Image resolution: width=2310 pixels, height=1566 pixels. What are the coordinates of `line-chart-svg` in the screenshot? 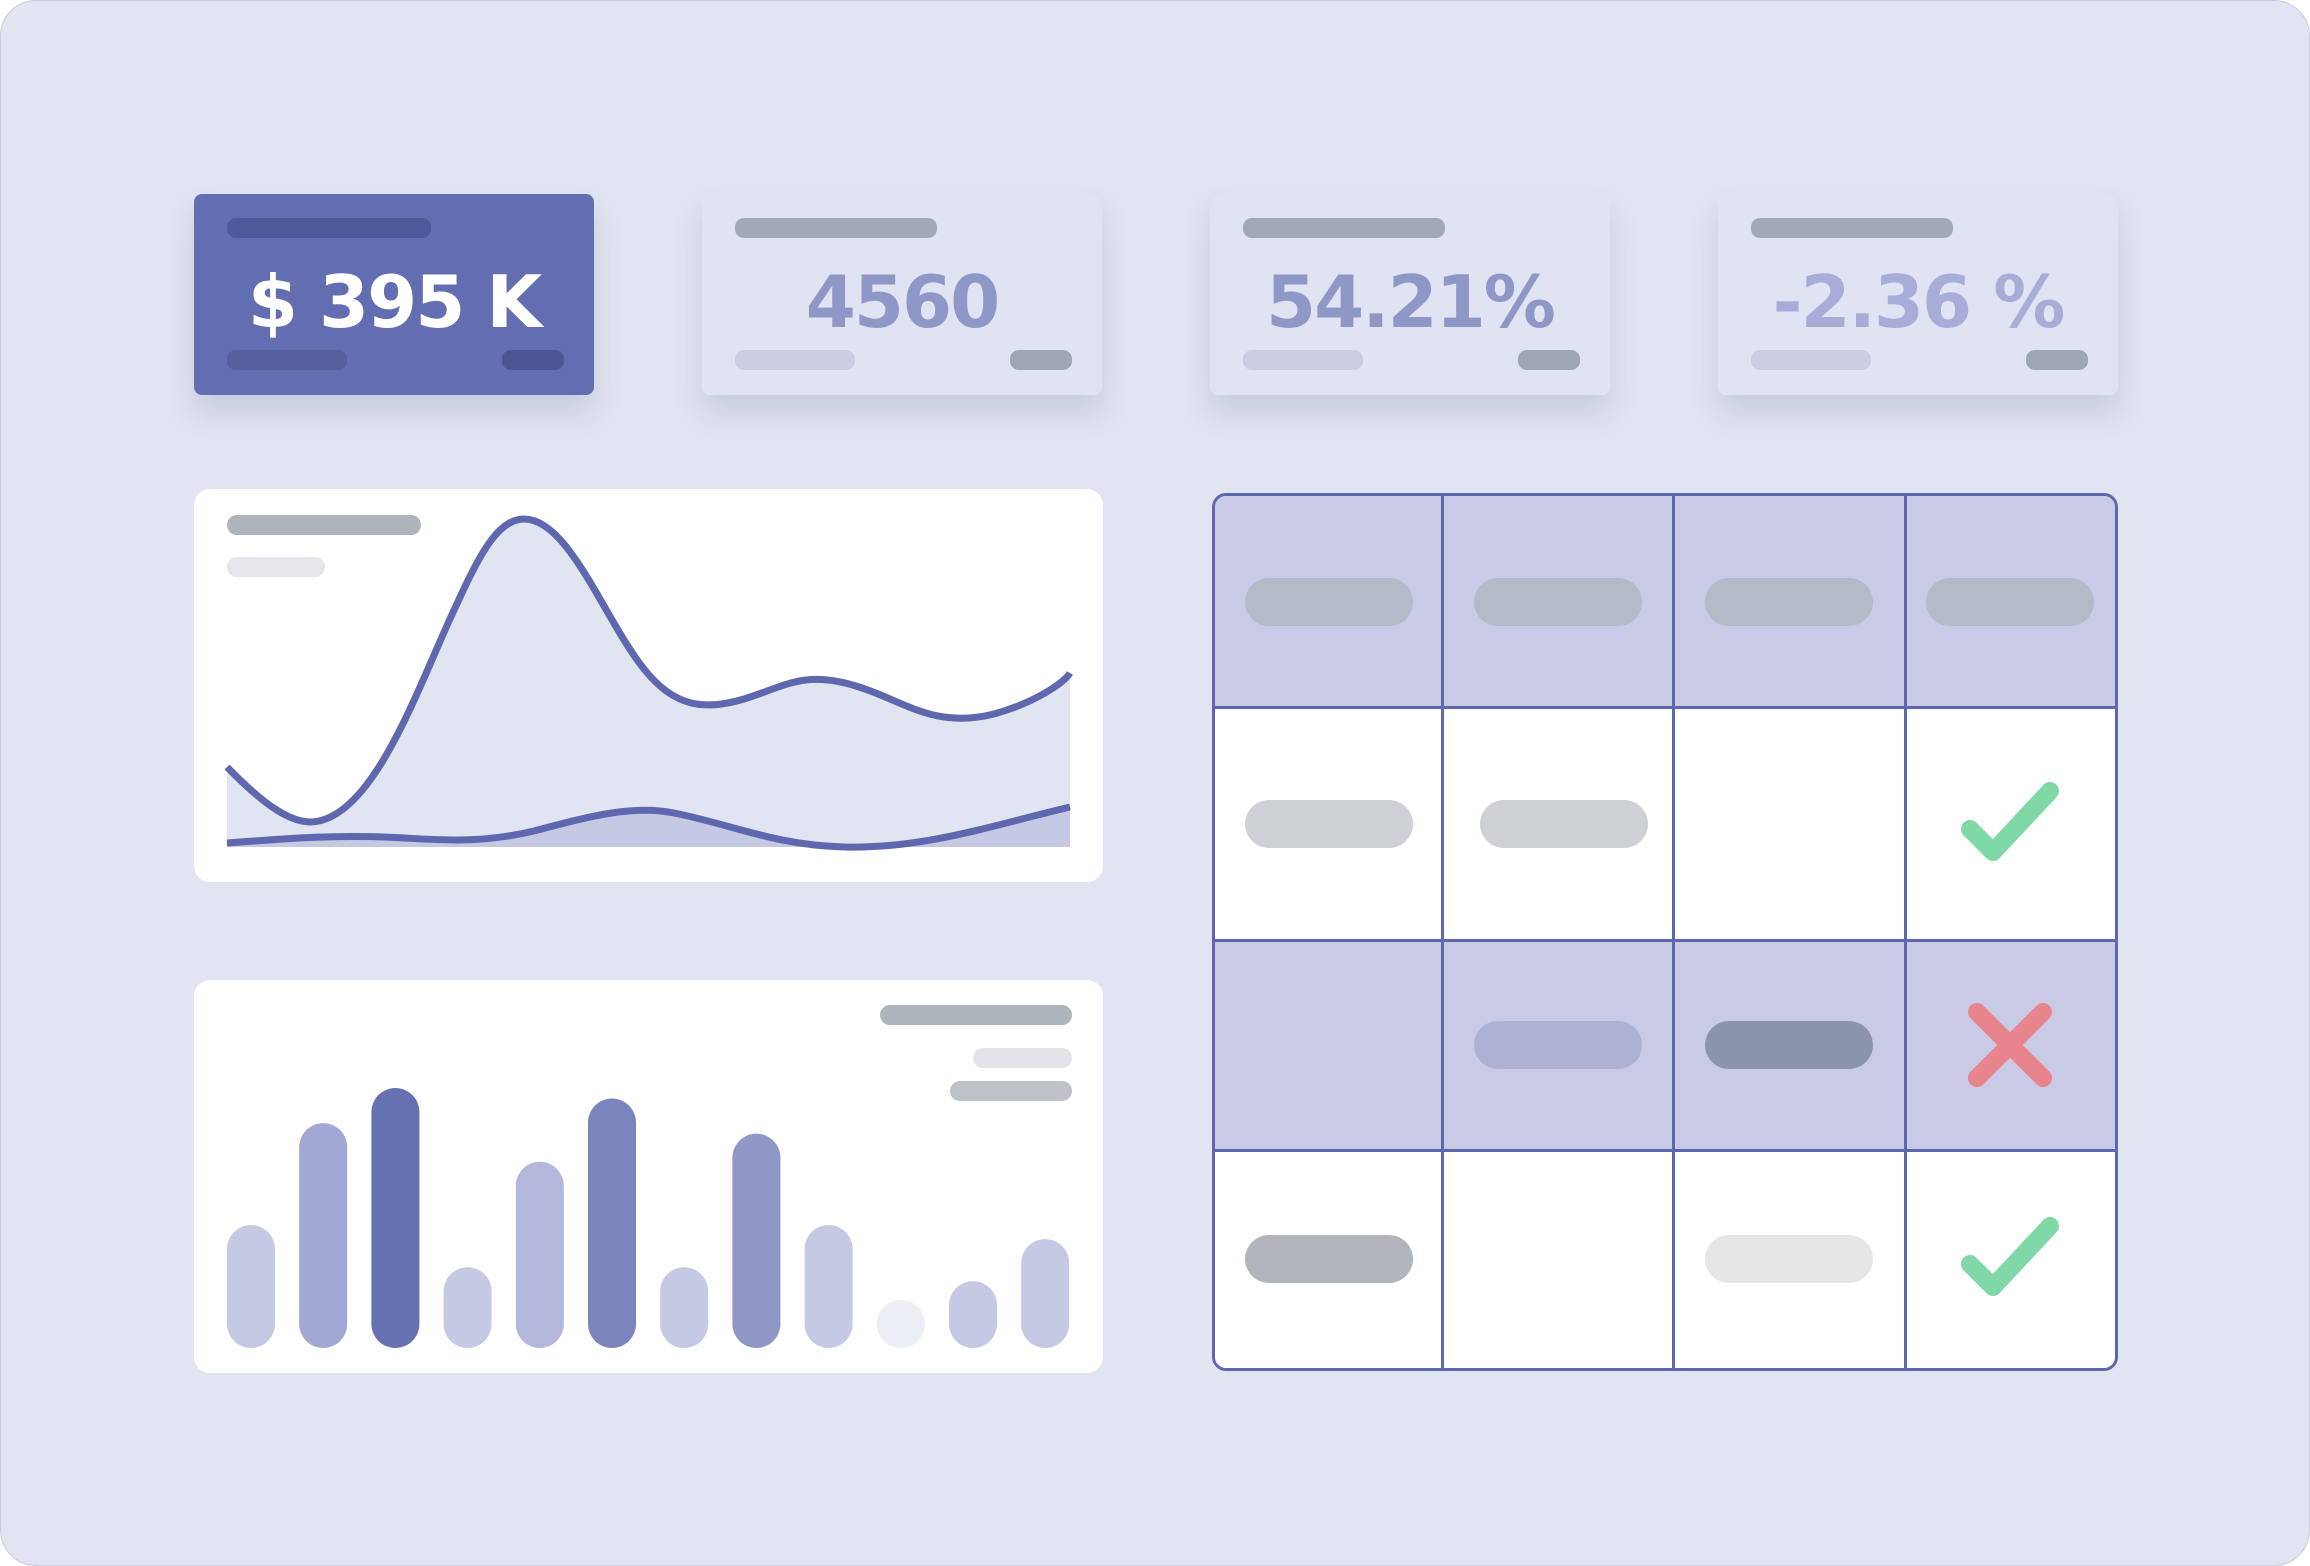 It's located at (648, 683).